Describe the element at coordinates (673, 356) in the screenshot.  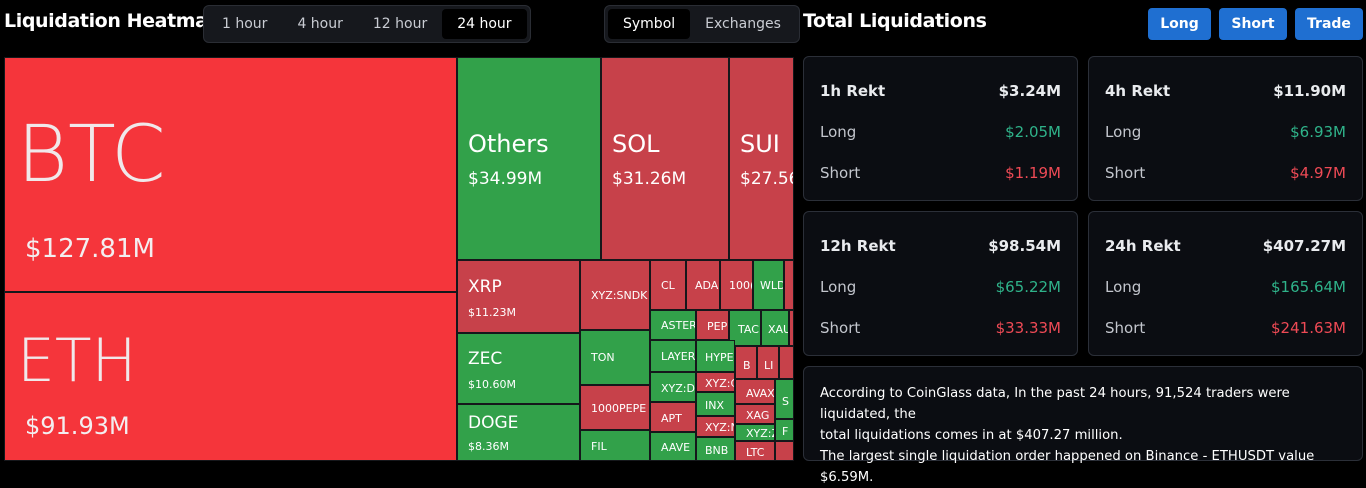
I see `tile-layer: LAYER` at that location.